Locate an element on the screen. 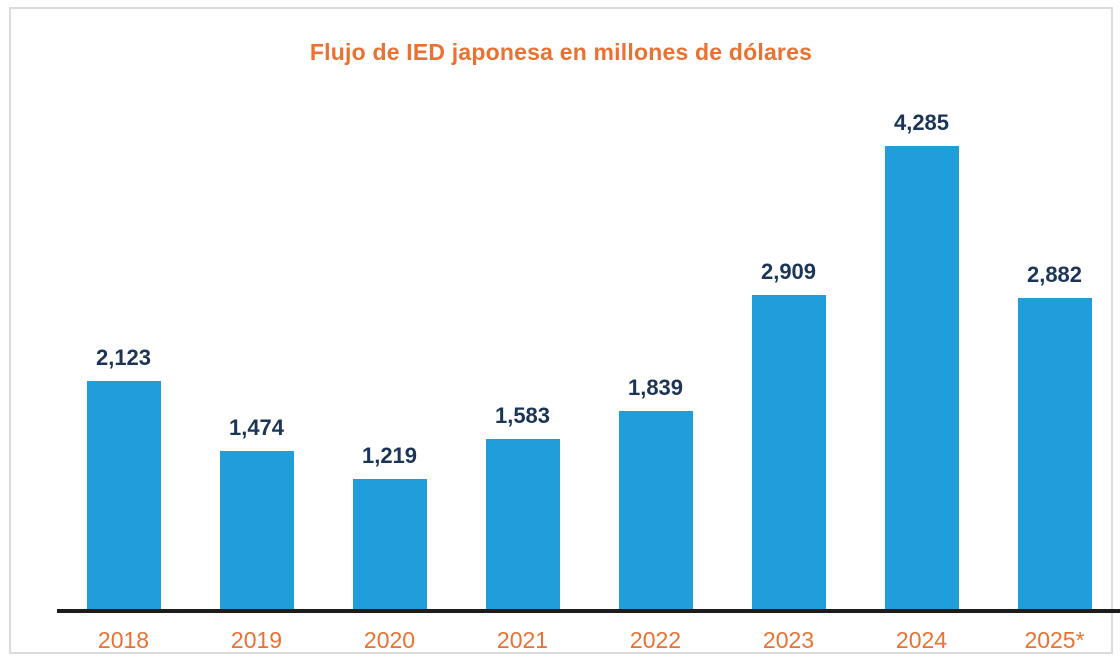  bar-value-label: 1,219 is located at coordinates (389, 455).